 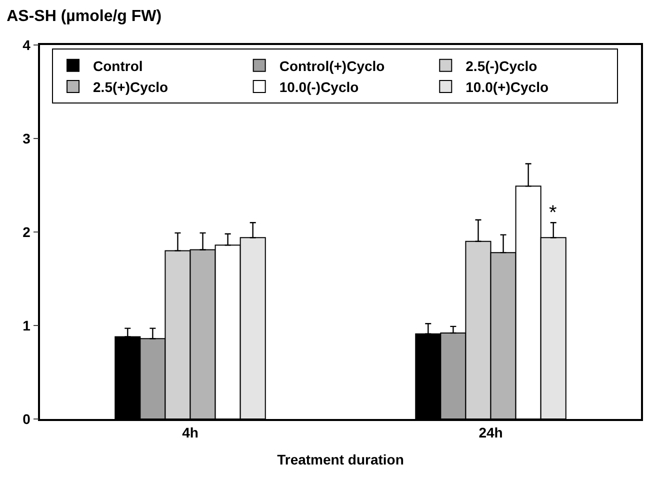 I want to click on x-axis-title: Treatment duration, so click(x=340, y=459).